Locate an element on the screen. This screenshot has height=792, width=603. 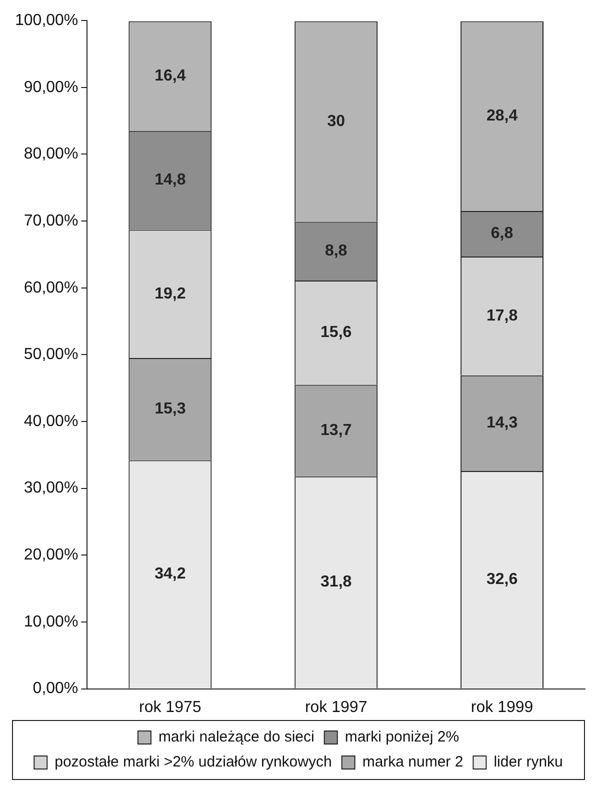
y-tick-label: 90,00% is located at coordinates (51, 87).